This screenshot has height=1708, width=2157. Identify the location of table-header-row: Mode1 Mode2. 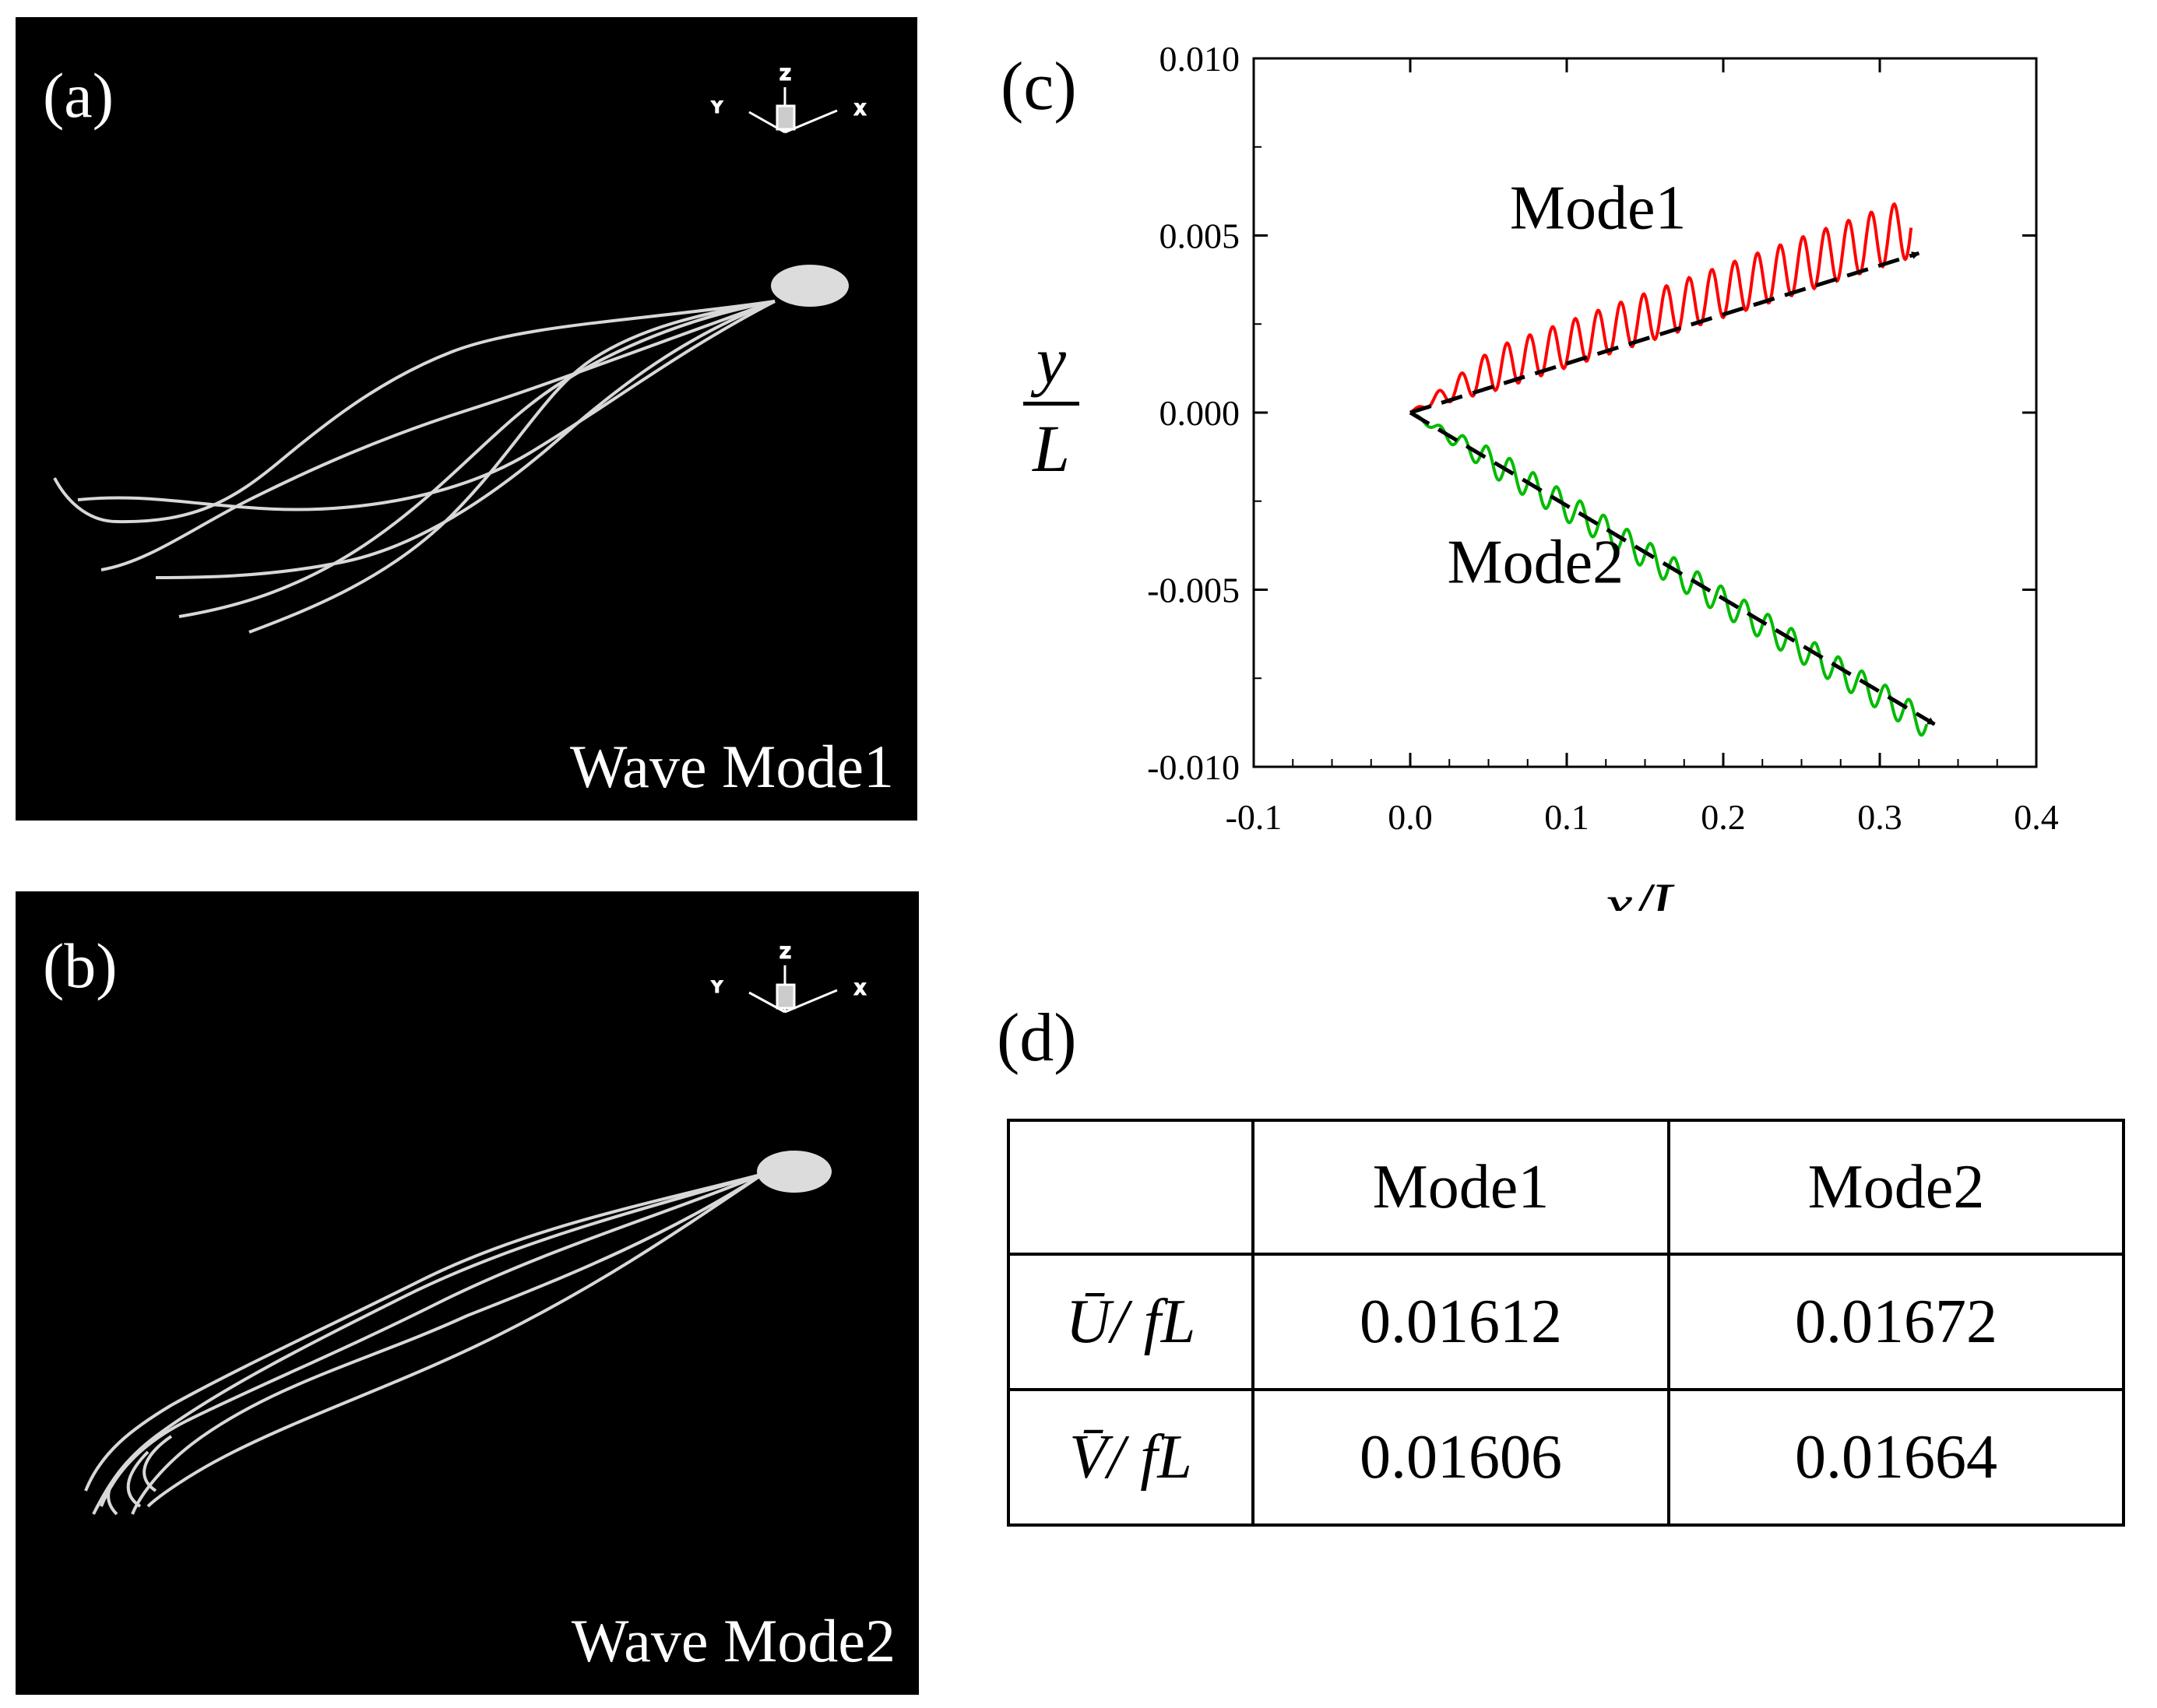
(1566, 1187).